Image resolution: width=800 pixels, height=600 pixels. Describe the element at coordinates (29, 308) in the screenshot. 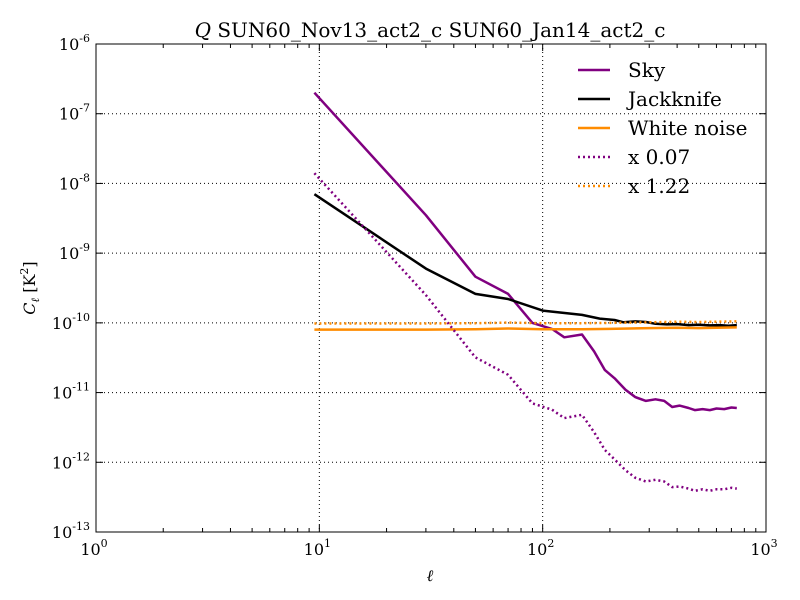

I see `y-axis-label-base: C` at that location.